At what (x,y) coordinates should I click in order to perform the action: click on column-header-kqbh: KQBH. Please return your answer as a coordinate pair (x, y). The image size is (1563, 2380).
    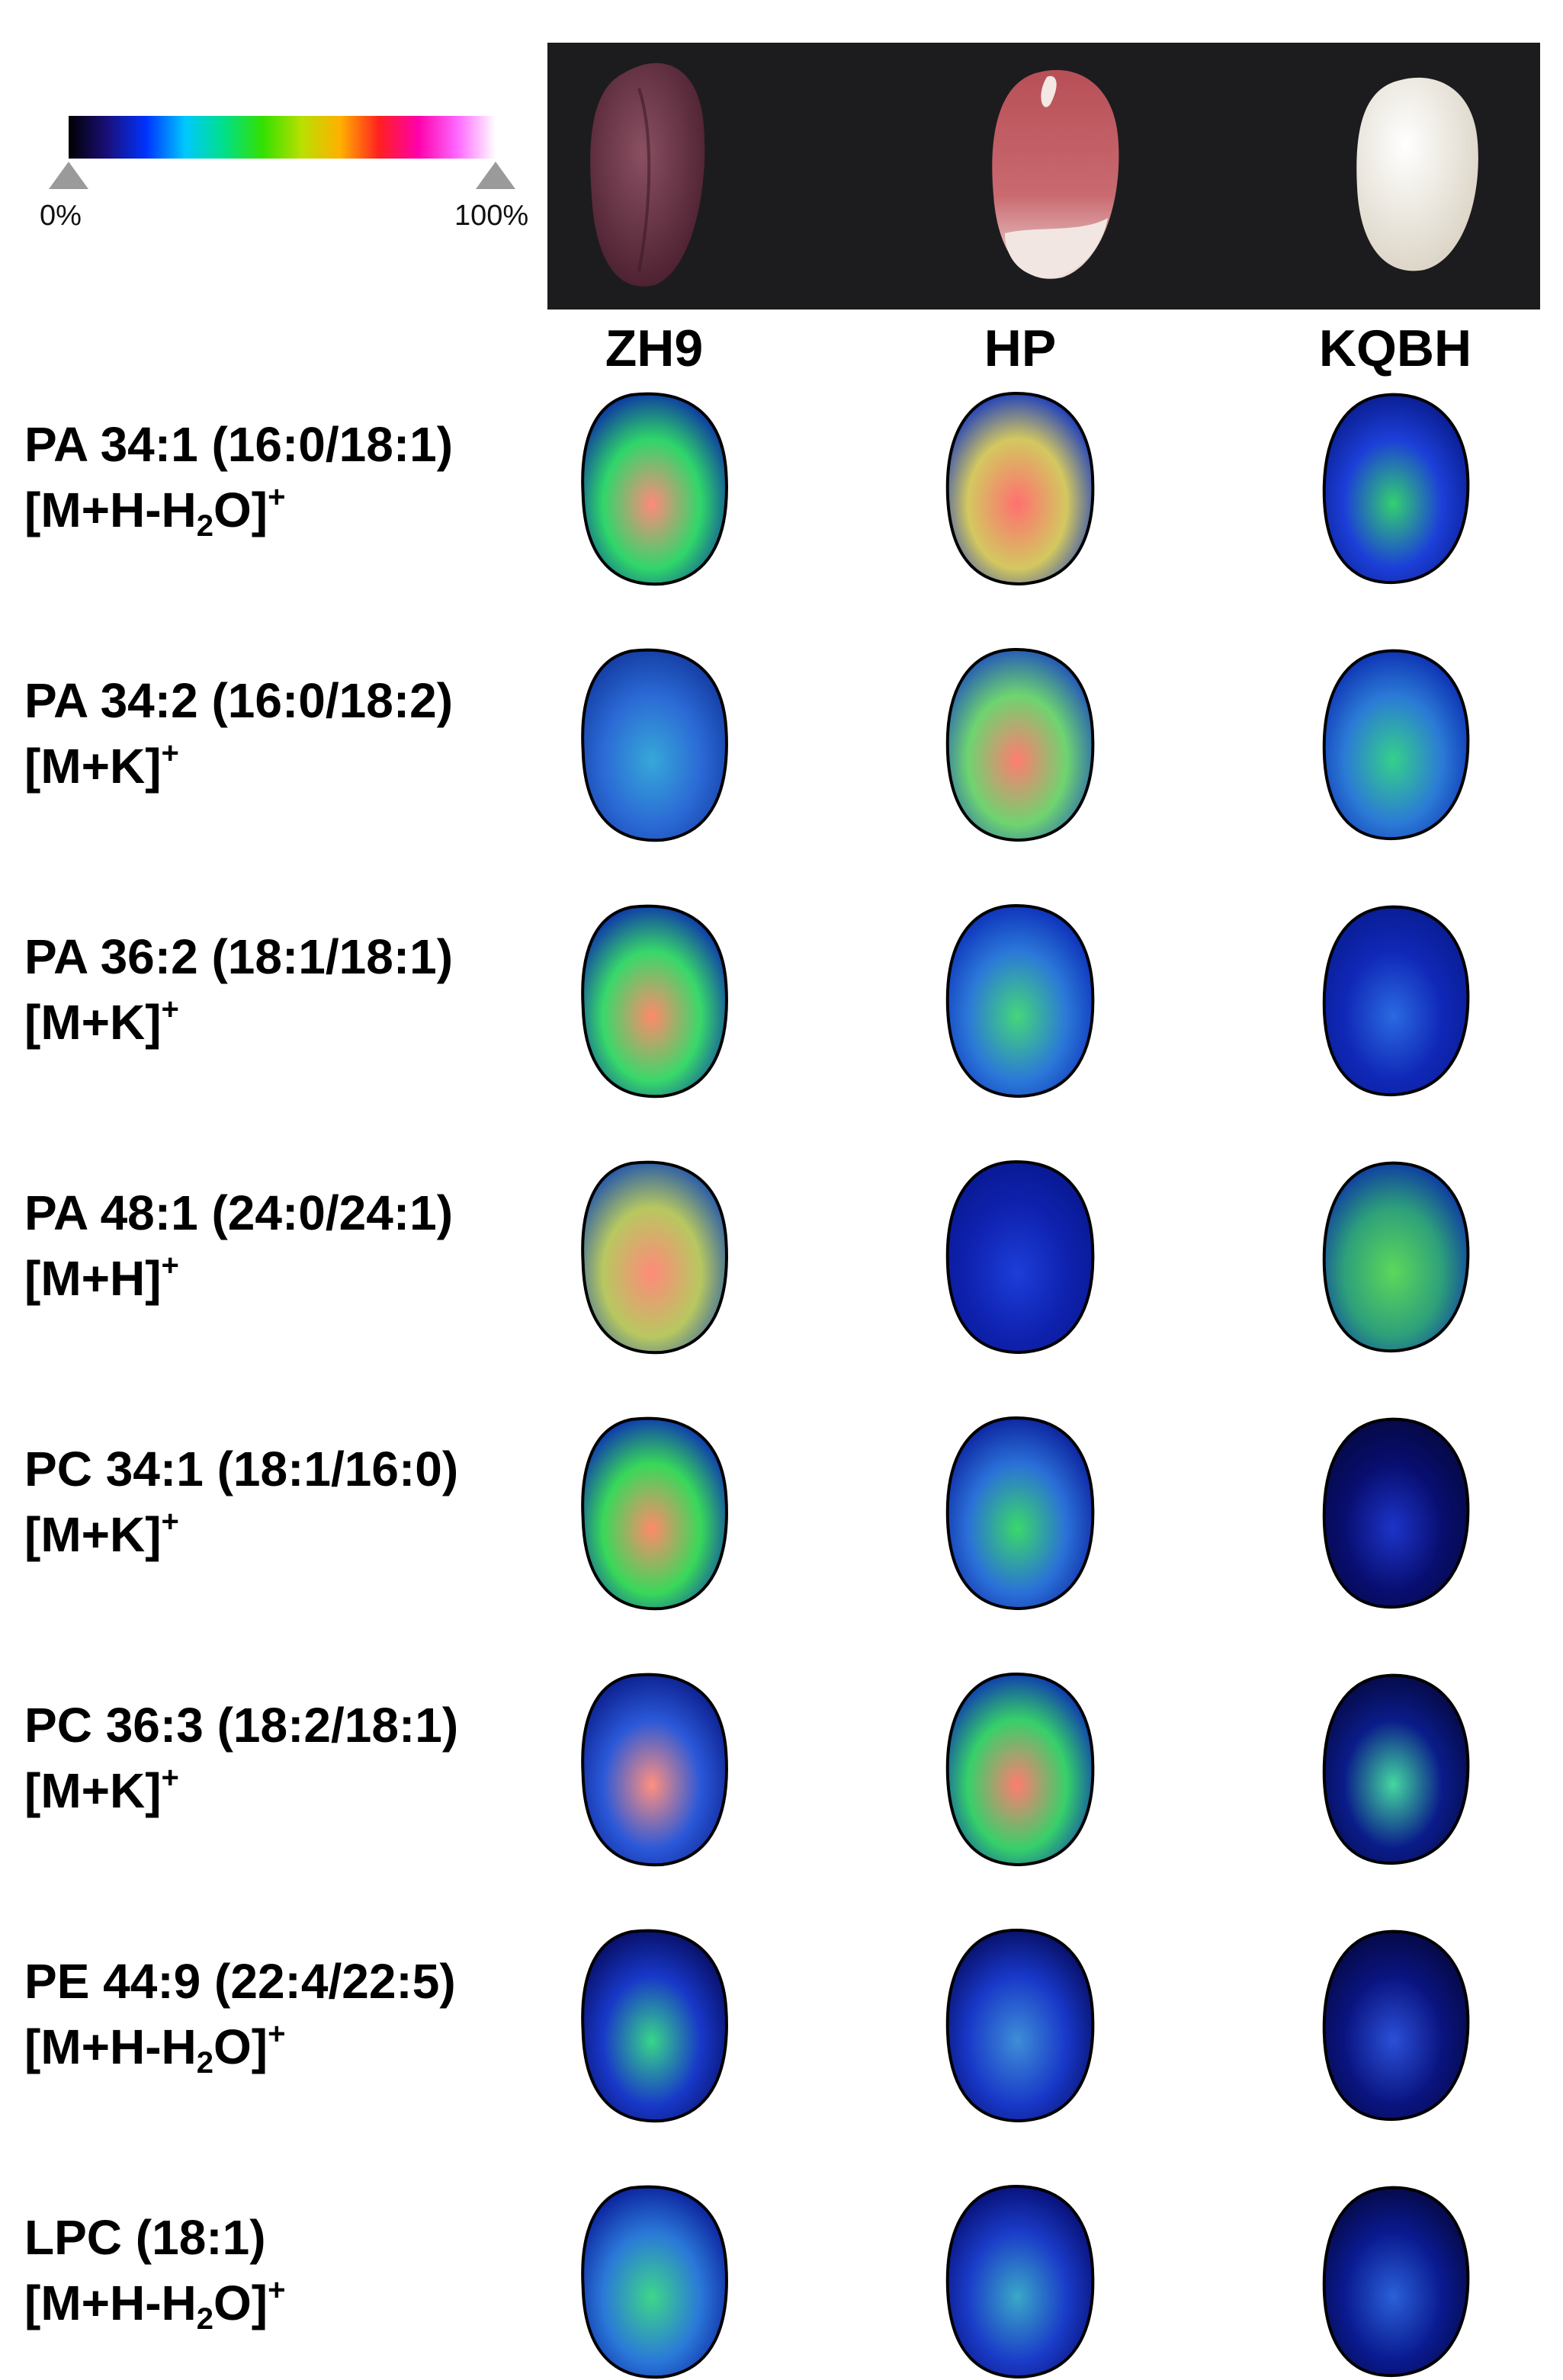
    Looking at the image, I should click on (1395, 348).